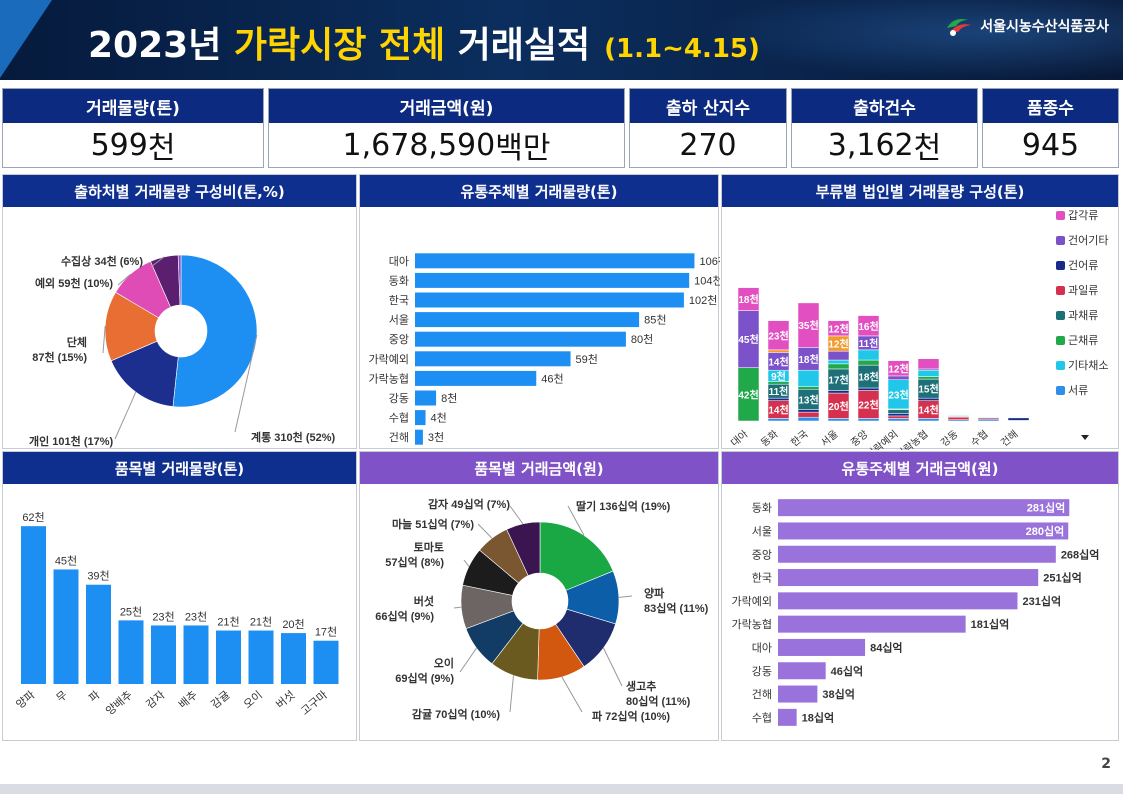  I want to click on segment-label: 11천, so click(779, 391).